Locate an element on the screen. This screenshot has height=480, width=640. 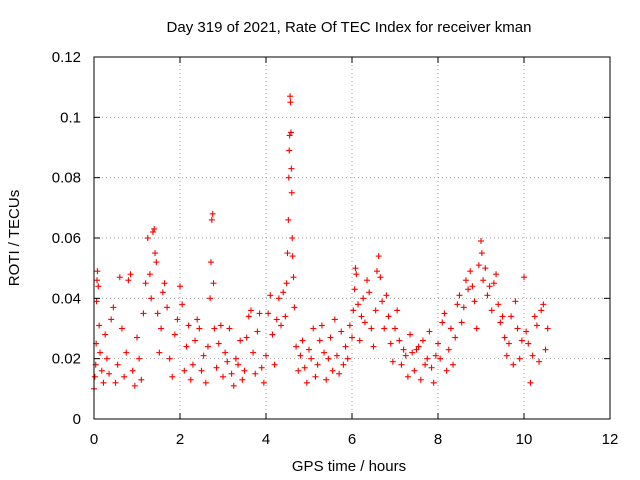
x-tick-label: 0 is located at coordinates (94, 439).